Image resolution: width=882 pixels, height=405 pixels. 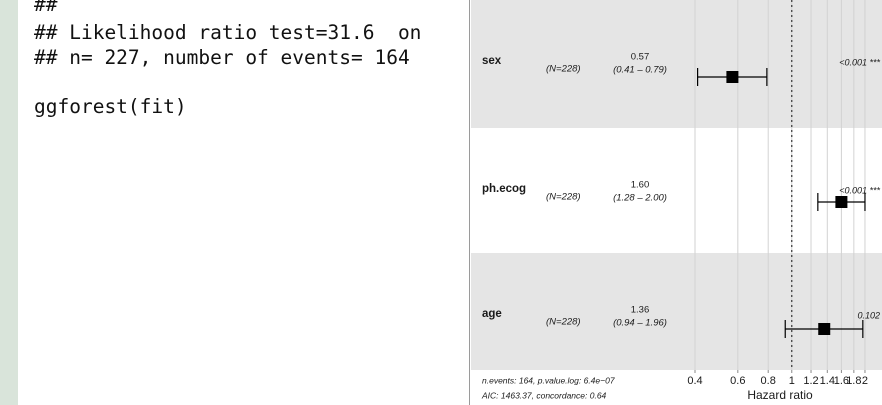 What do you see at coordinates (853, 381) in the screenshot?
I see `x-tick-label: 1.8` at bounding box center [853, 381].